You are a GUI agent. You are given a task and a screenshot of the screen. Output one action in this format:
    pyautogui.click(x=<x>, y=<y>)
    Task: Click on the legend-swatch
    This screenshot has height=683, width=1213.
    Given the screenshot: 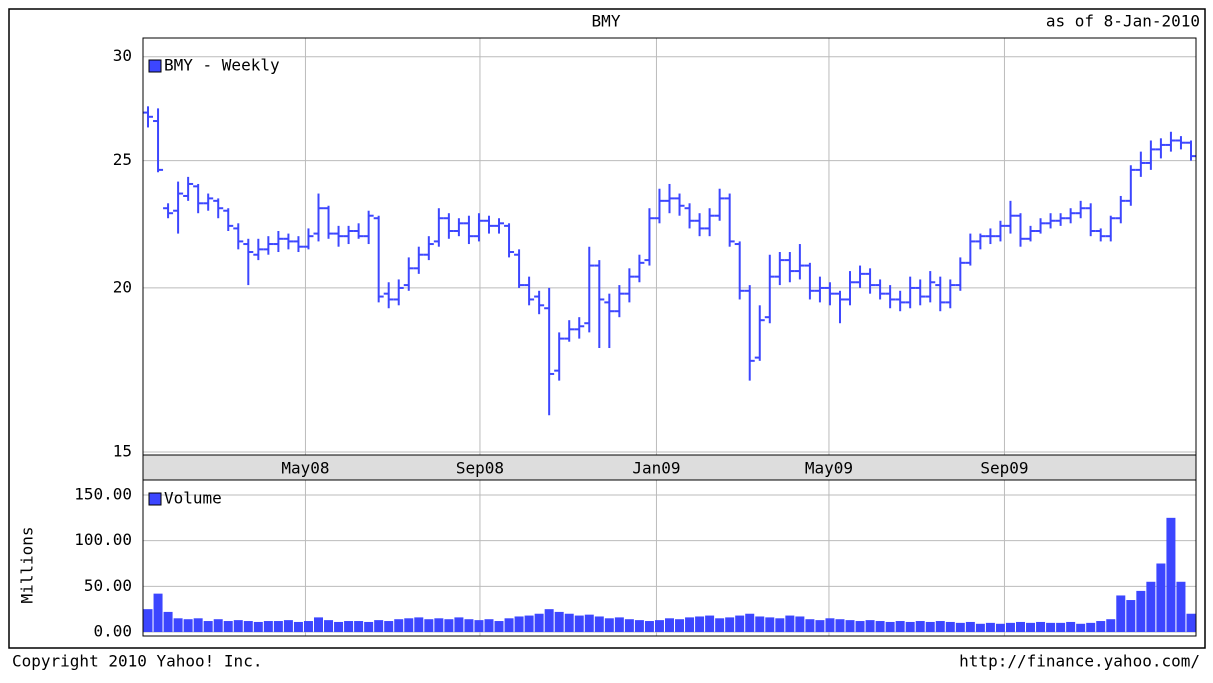 What is the action you would take?
    pyautogui.click(x=155, y=66)
    